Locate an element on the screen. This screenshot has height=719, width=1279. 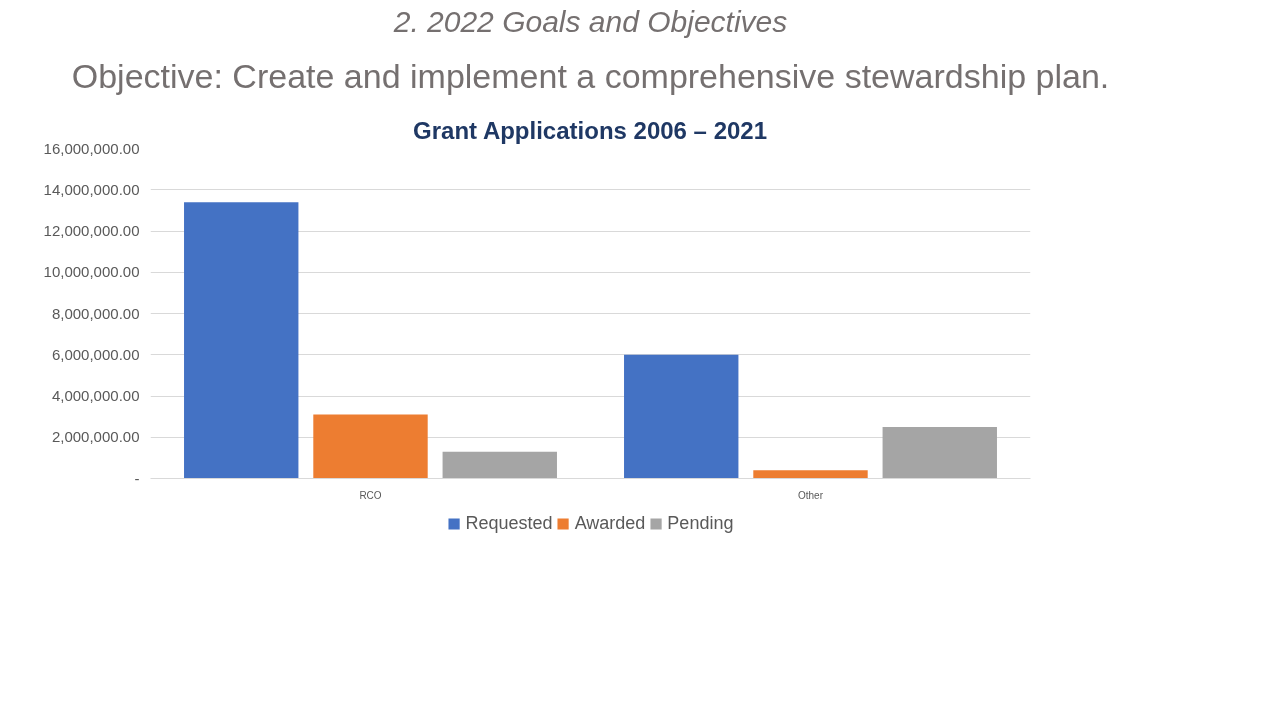
y-tick-label: 10,000,000.00 is located at coordinates (91, 272).